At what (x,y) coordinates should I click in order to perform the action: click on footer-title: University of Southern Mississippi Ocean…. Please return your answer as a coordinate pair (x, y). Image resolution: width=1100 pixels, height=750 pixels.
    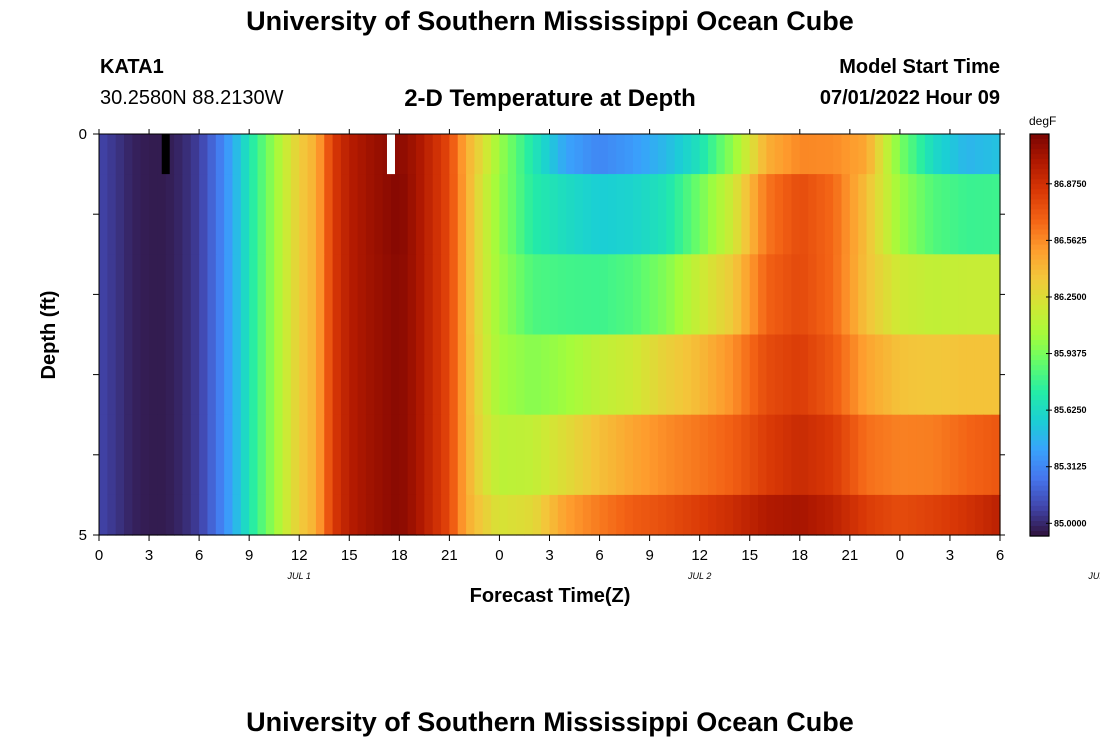
    Looking at the image, I should click on (550, 722).